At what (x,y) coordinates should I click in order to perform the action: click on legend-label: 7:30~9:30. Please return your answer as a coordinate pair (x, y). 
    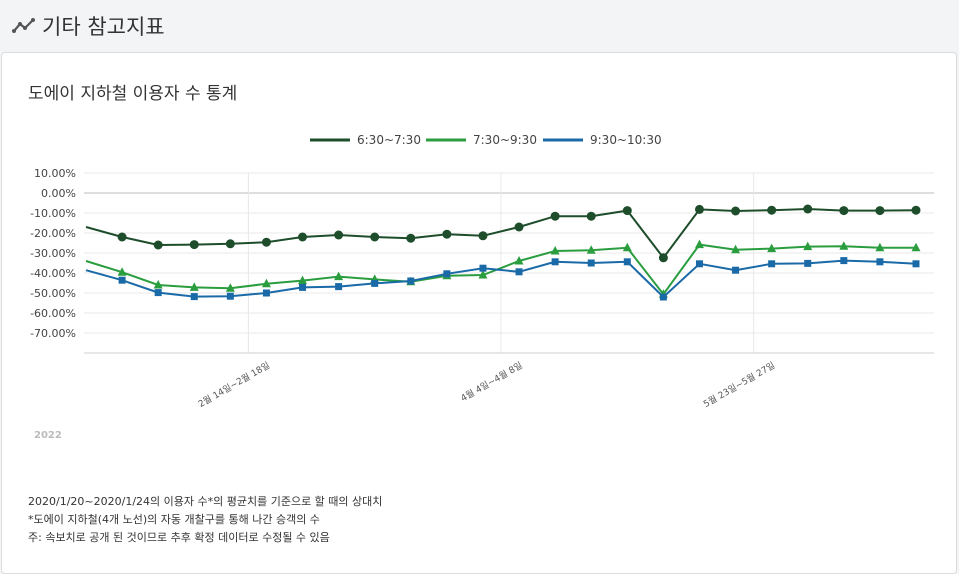
    Looking at the image, I should click on (505, 140).